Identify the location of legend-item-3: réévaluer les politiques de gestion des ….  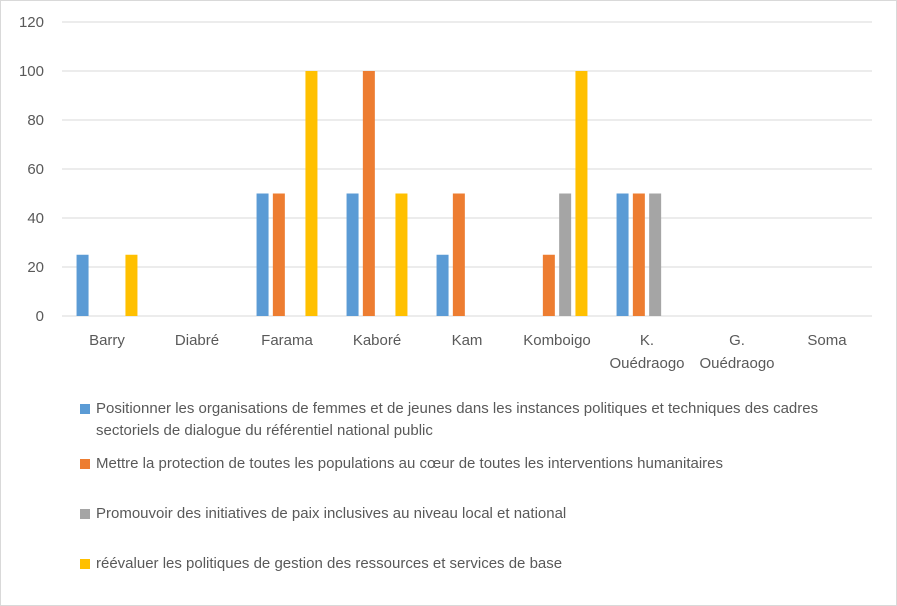
(468, 564).